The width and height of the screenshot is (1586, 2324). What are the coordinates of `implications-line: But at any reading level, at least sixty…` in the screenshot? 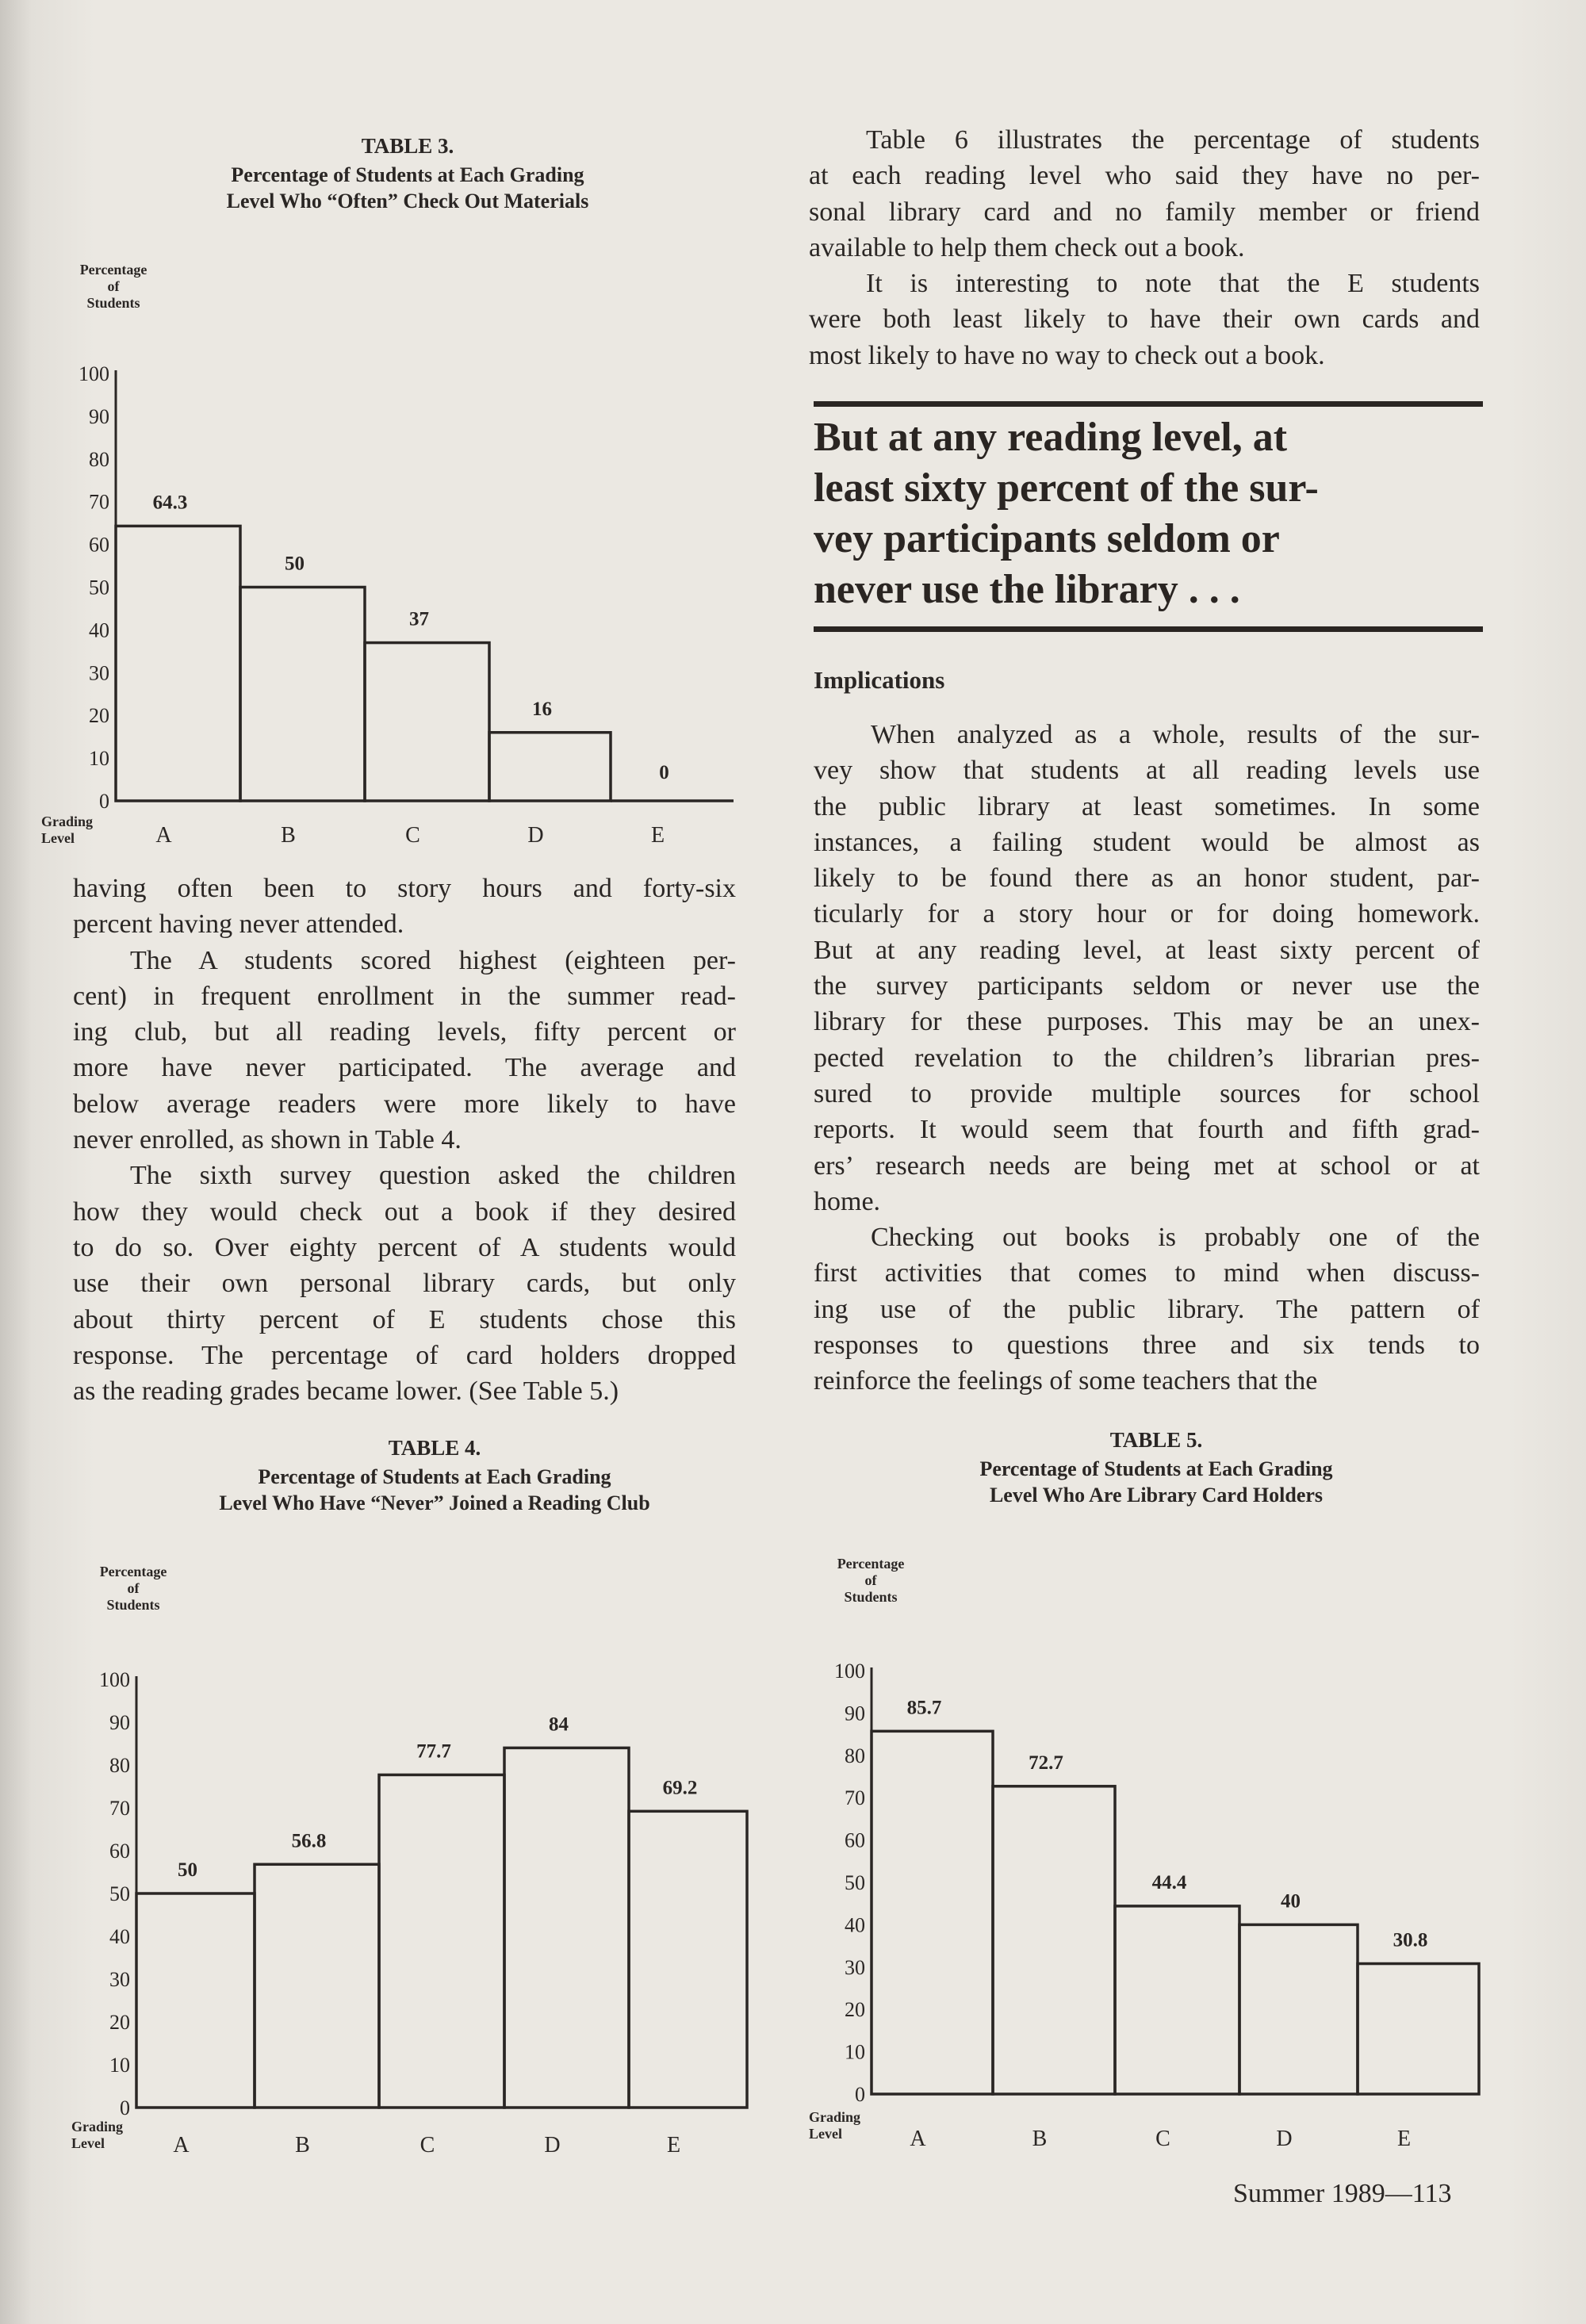 It's located at (1147, 950).